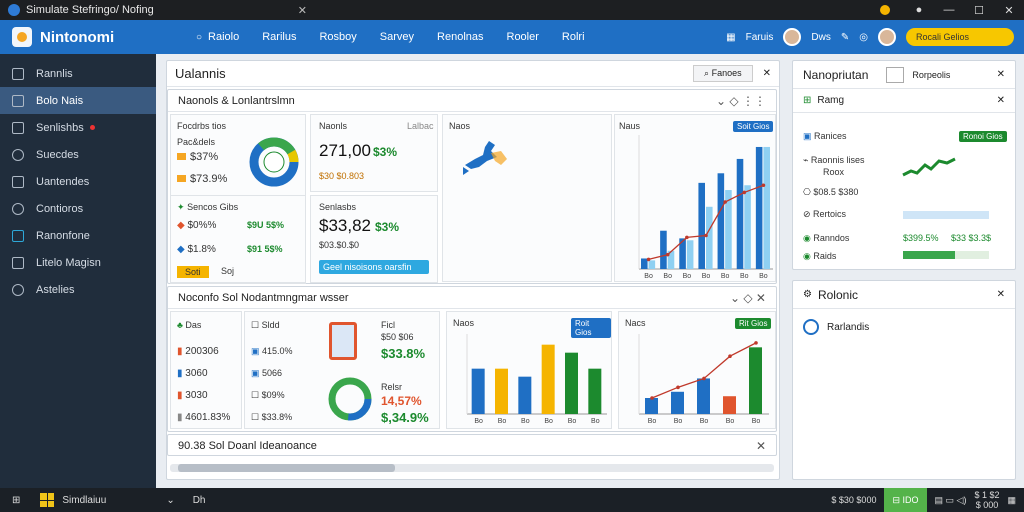 This screenshot has height=512, width=1024. What do you see at coordinates (845, 37) in the screenshot?
I see `pin-icon: ✎` at bounding box center [845, 37].